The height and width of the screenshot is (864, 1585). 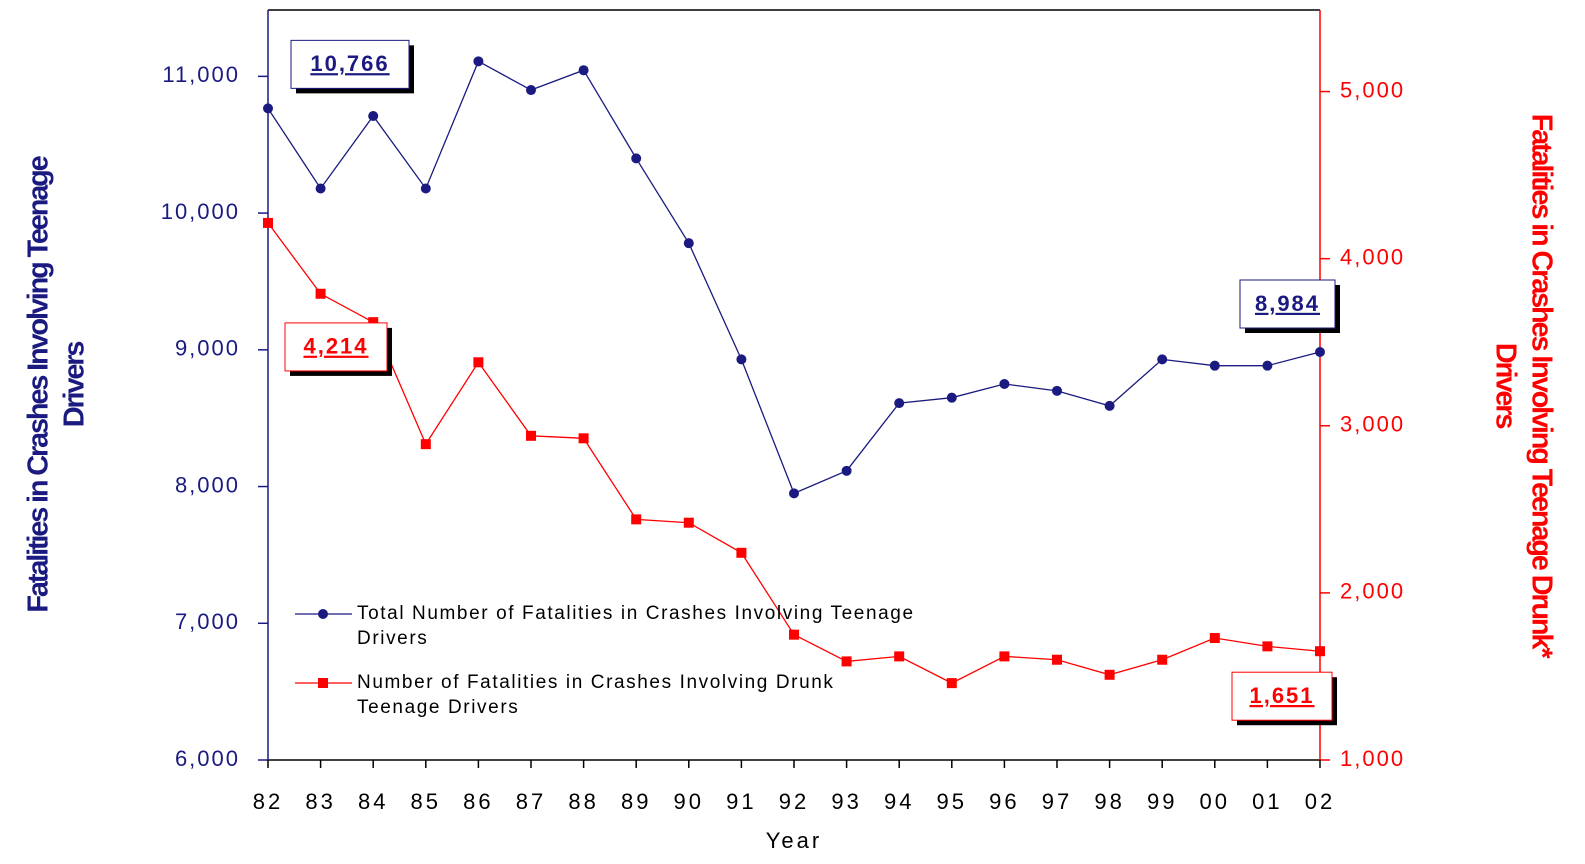 What do you see at coordinates (1004, 801) in the screenshot?
I see `x-tick-label: 96` at bounding box center [1004, 801].